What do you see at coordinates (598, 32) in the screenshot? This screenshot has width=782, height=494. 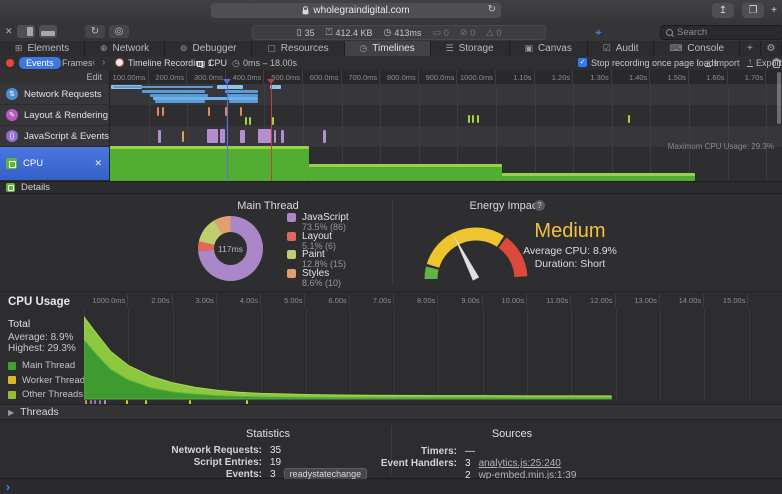 I see `element-picker-icon: ⌖` at bounding box center [598, 32].